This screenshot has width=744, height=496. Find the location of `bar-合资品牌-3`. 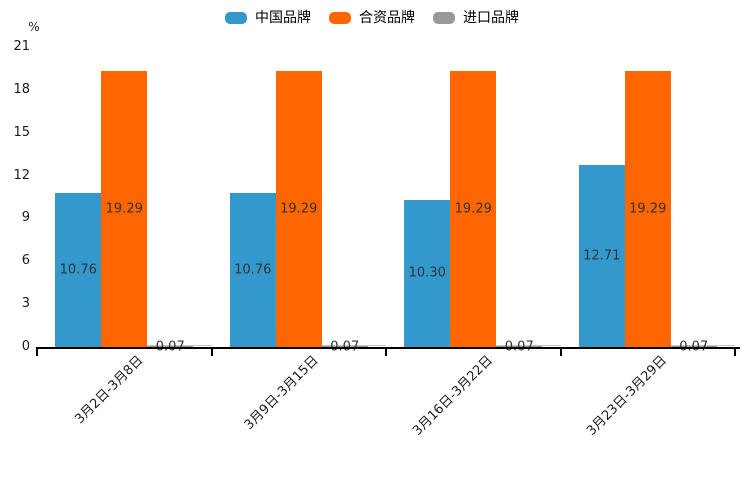

bar-合资品牌-3 is located at coordinates (647, 209).